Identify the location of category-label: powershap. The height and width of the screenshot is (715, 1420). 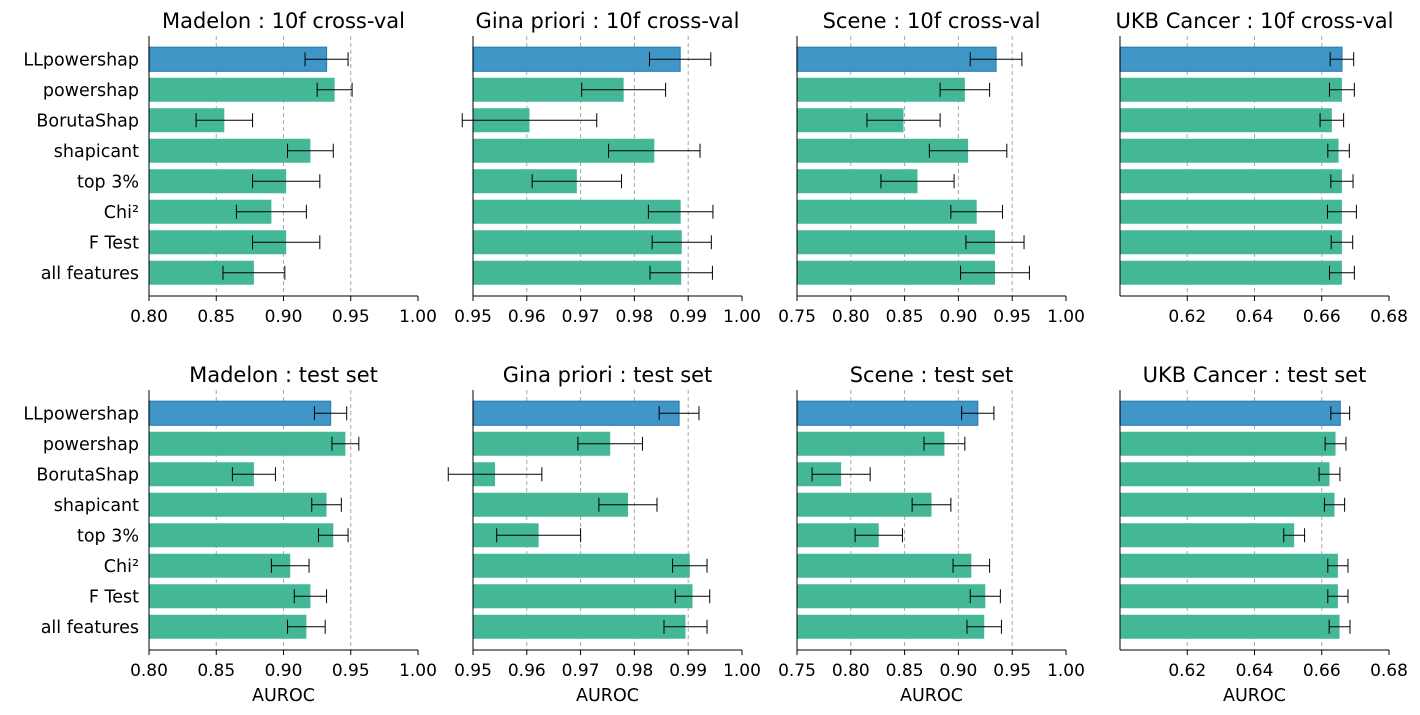
(91, 445).